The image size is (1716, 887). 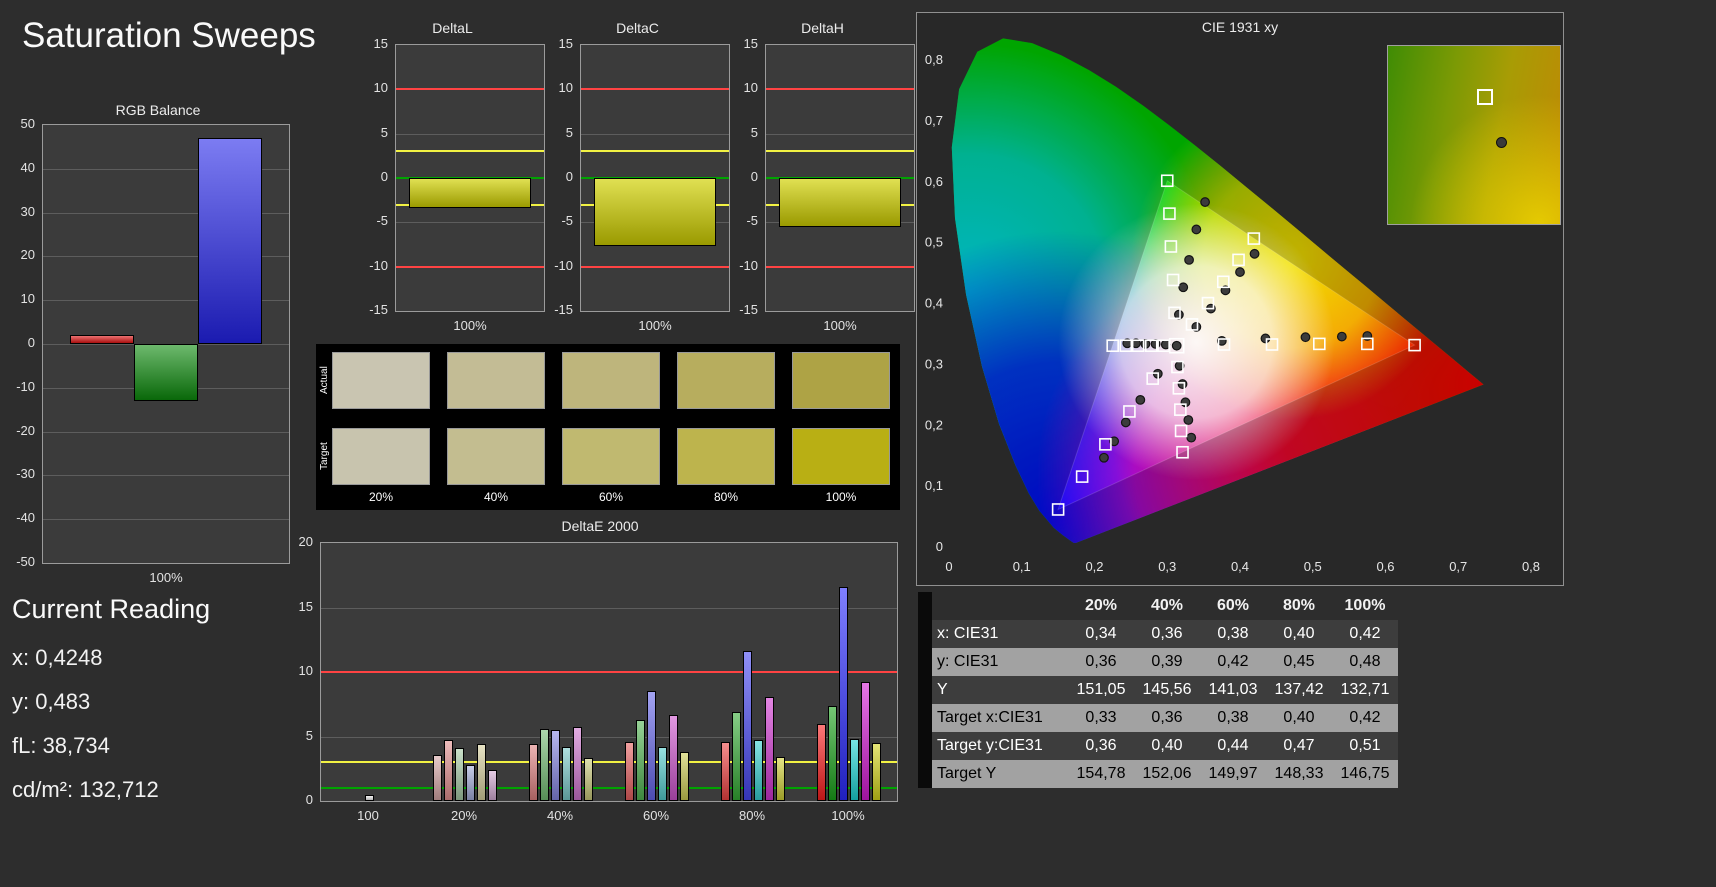 What do you see at coordinates (464, 815) in the screenshot?
I see `x-group-label: 20%` at bounding box center [464, 815].